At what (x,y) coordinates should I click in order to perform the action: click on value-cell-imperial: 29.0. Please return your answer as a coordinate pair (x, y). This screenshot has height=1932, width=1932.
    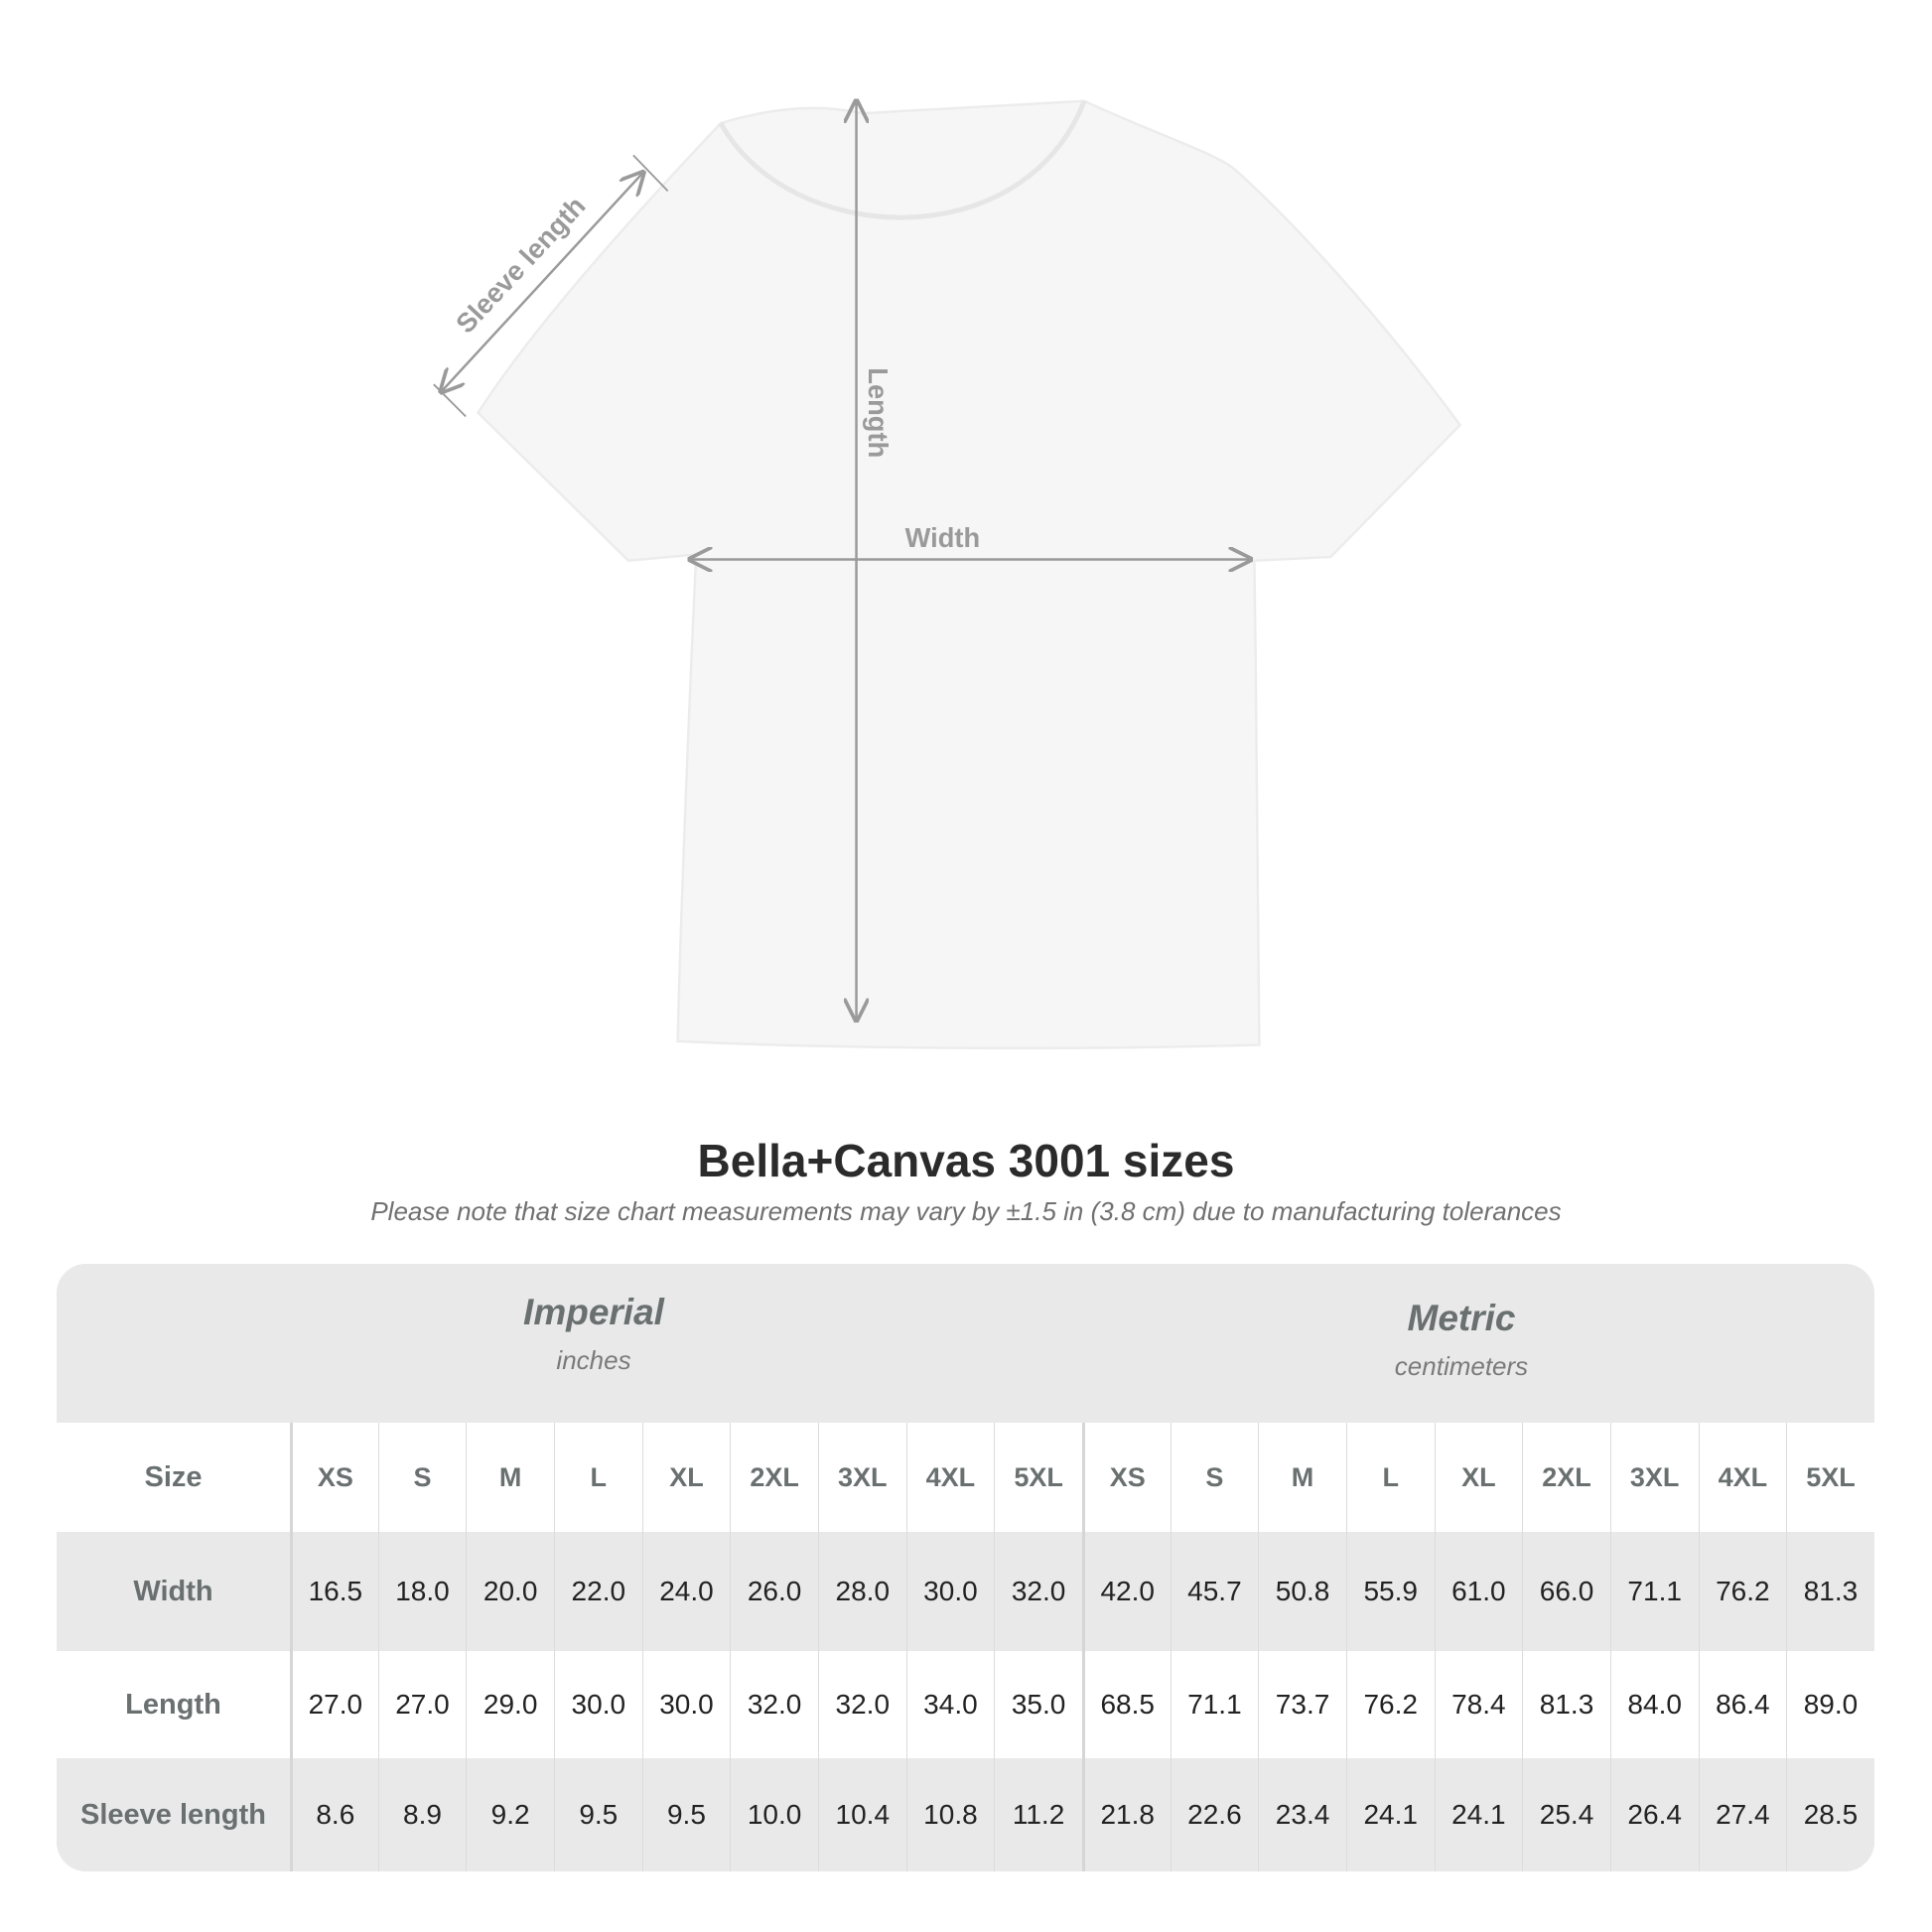
    Looking at the image, I should click on (510, 1705).